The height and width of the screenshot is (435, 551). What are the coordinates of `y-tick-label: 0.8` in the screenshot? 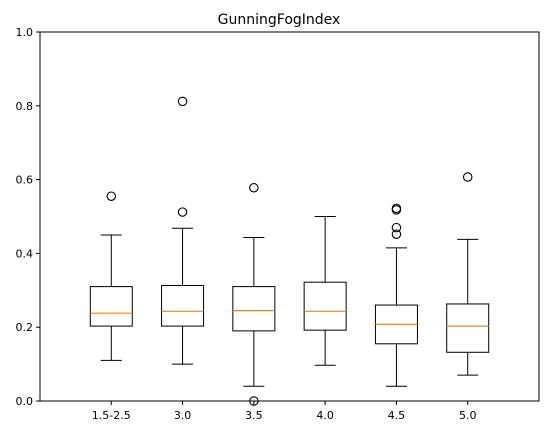 It's located at (25, 106).